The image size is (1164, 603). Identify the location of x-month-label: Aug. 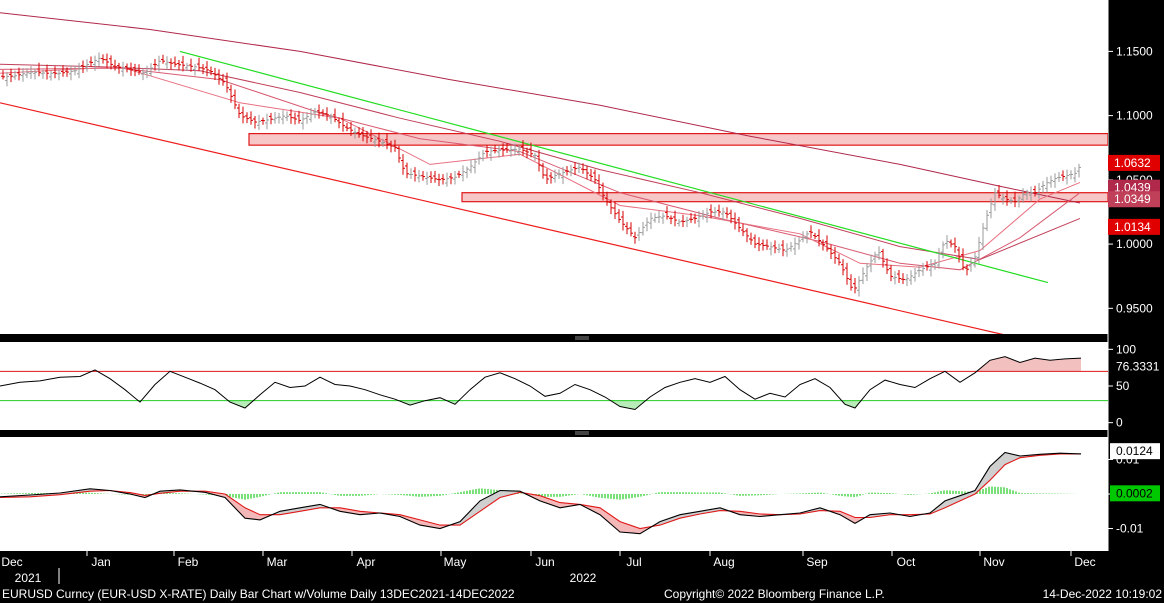
(723, 562).